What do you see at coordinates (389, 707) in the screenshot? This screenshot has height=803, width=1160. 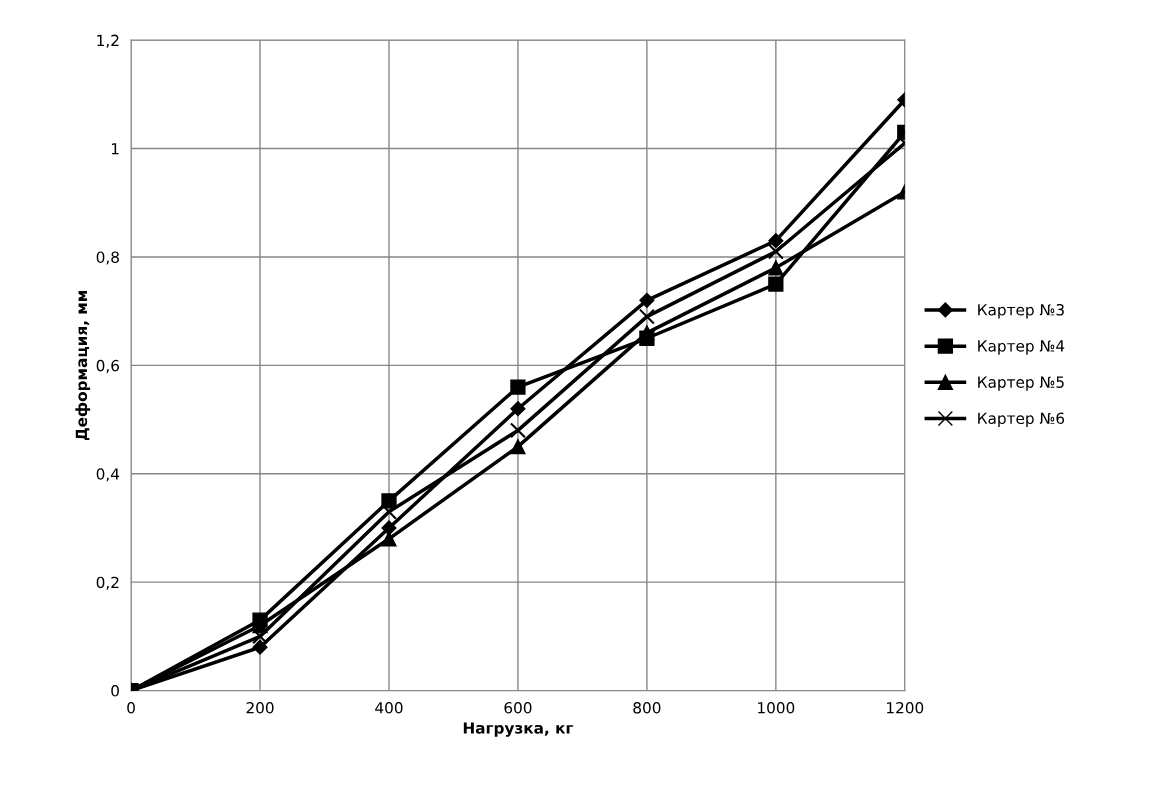 I see `x-tick-label: 400` at bounding box center [389, 707].